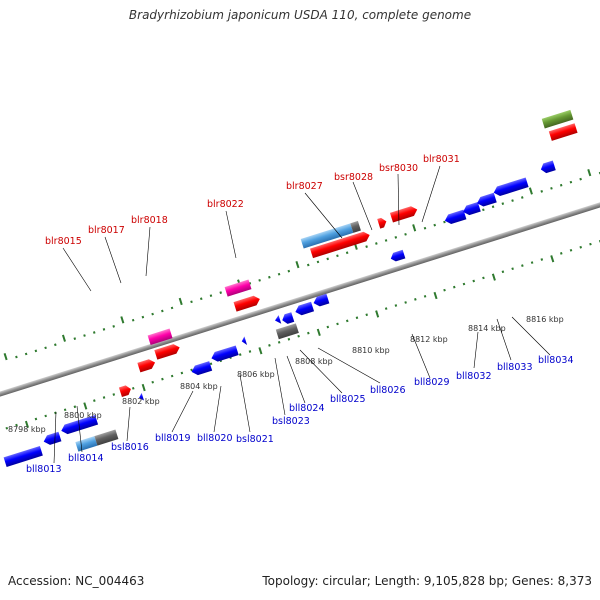 The image size is (600, 600). I want to click on gene-label: bsr8030, so click(398, 168).